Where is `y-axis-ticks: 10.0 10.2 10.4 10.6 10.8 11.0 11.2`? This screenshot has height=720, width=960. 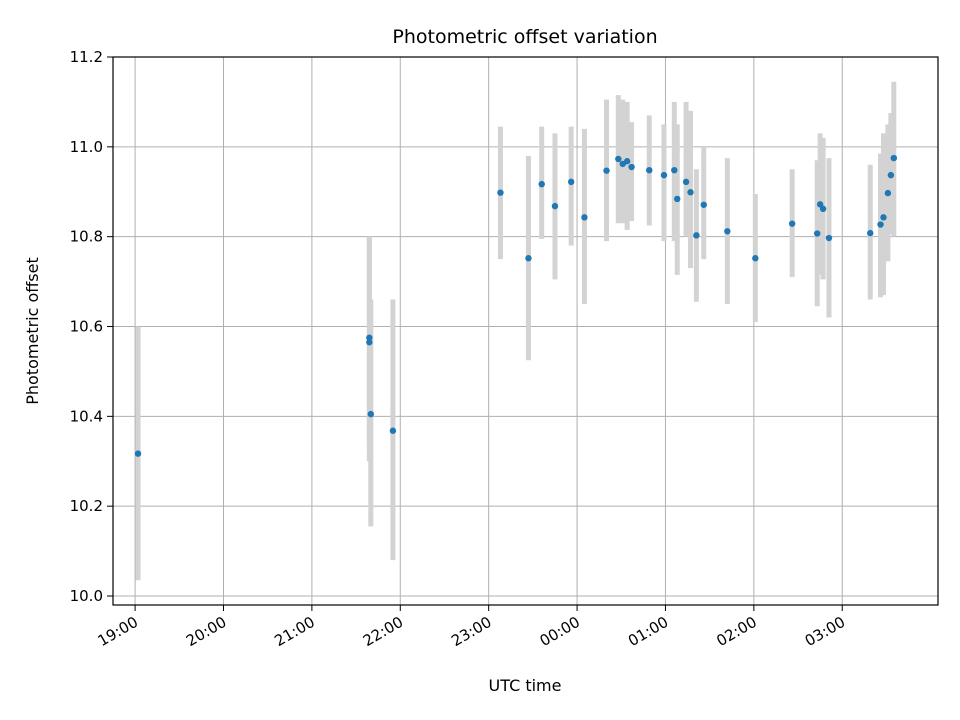 y-axis-ticks: 10.0 10.2 10.4 10.6 10.8 11.0 11.2 is located at coordinates (91, 326).